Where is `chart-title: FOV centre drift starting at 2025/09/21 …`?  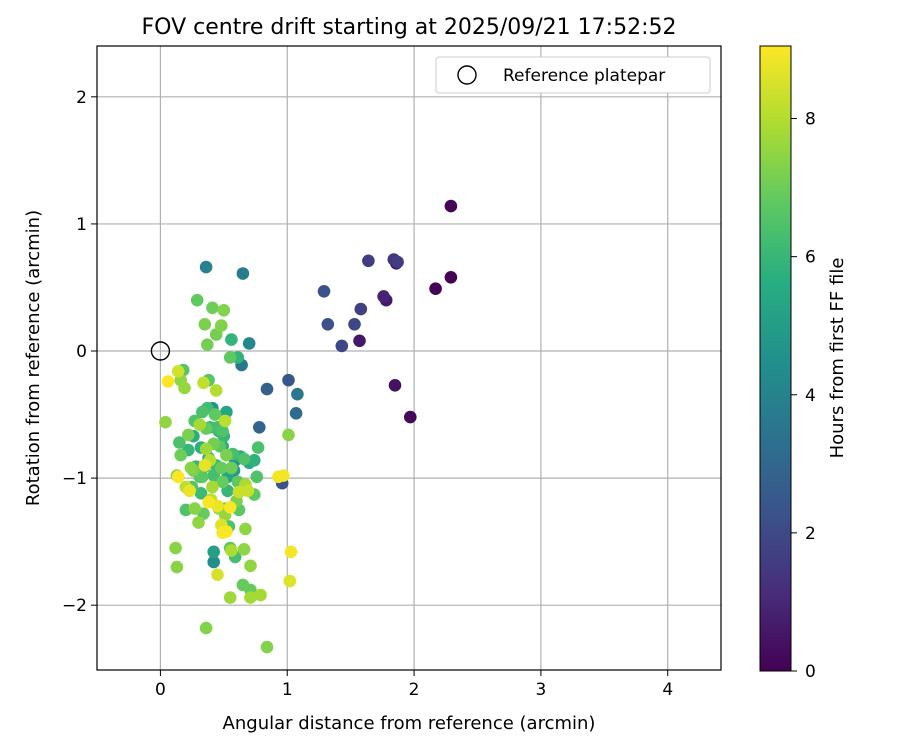 chart-title: FOV centre drift starting at 2025/09/21 … is located at coordinates (409, 27).